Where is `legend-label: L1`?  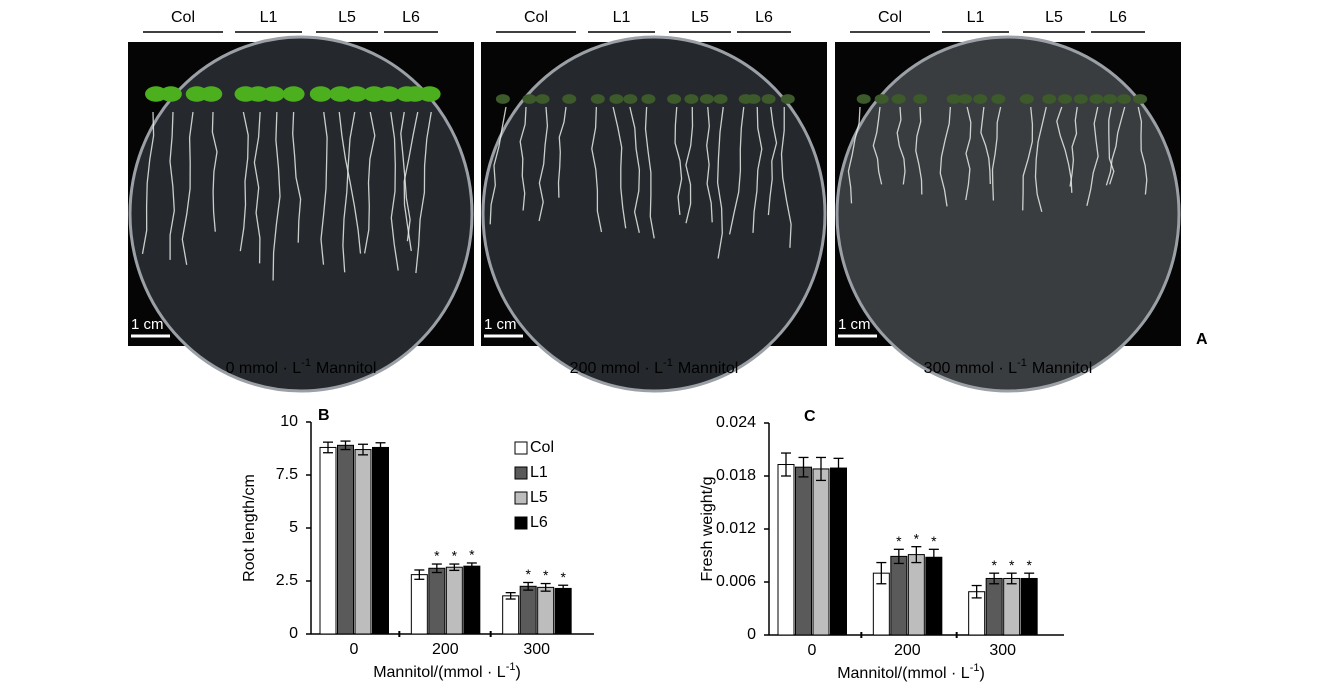 legend-label: L1 is located at coordinates (539, 472).